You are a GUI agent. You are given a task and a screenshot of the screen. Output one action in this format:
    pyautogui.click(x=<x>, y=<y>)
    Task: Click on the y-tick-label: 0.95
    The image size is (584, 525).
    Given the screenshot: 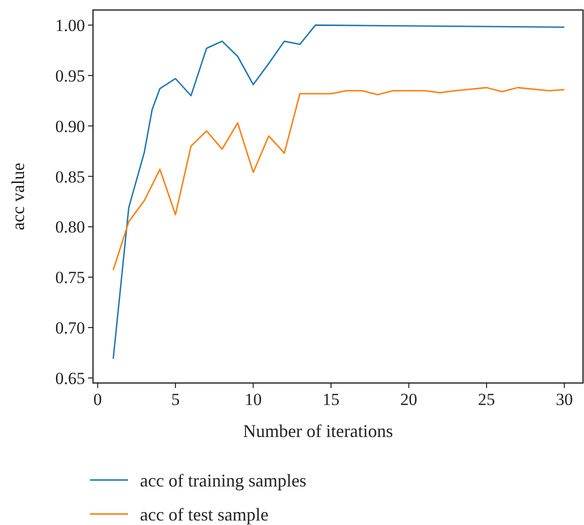 What is the action you would take?
    pyautogui.click(x=70, y=76)
    